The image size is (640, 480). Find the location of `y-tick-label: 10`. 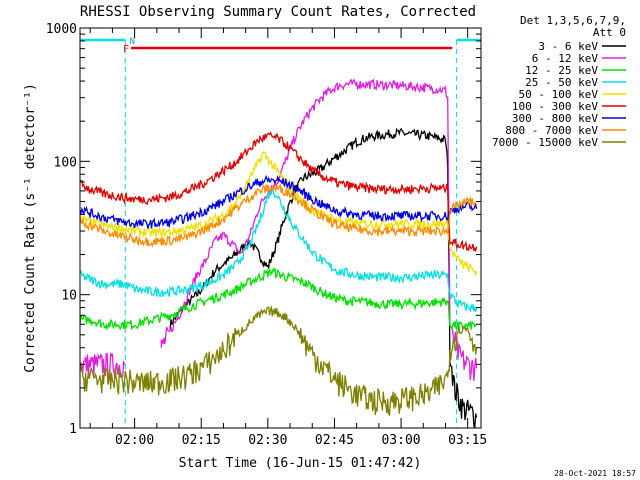

y-tick-label: 10 is located at coordinates (69, 296).